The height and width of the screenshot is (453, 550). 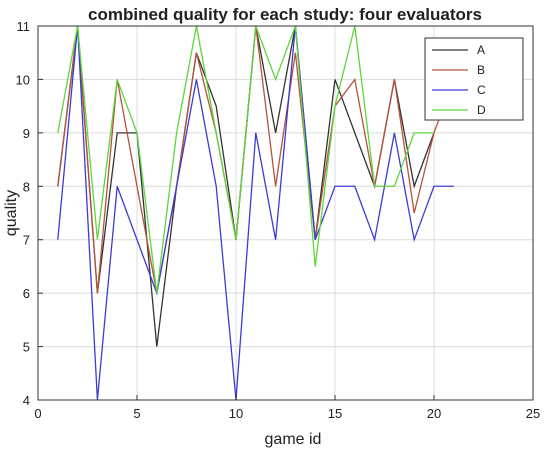 What do you see at coordinates (136, 413) in the screenshot?
I see `x-tick-label: 5` at bounding box center [136, 413].